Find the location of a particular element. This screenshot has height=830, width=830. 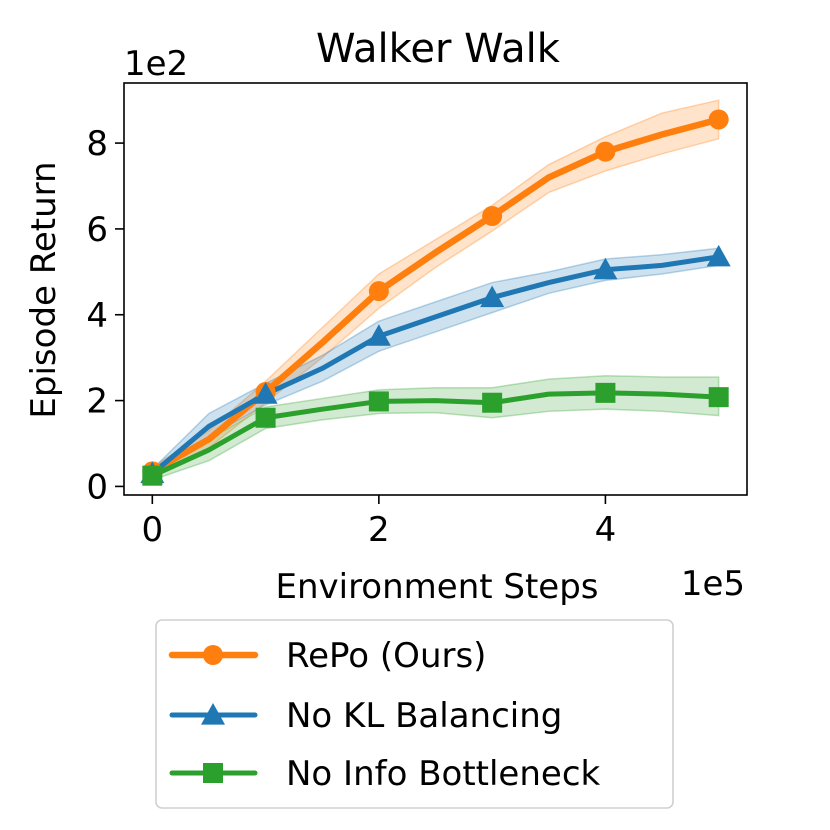

x-tick-label: 0 is located at coordinates (152, 530).